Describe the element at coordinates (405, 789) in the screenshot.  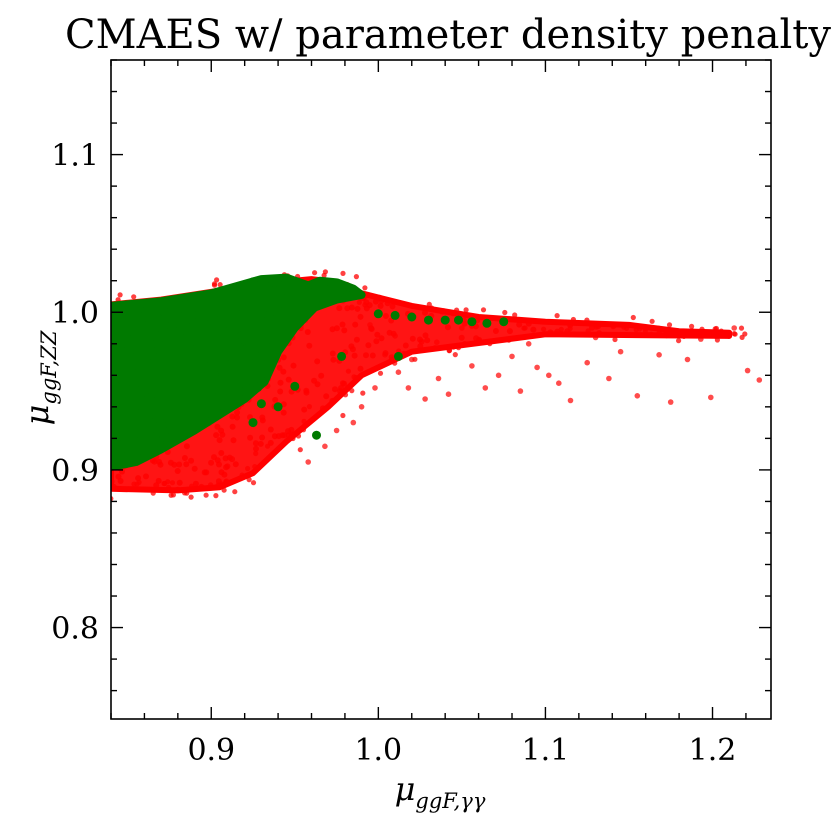
I see `x-axis-label-main: μ` at that location.